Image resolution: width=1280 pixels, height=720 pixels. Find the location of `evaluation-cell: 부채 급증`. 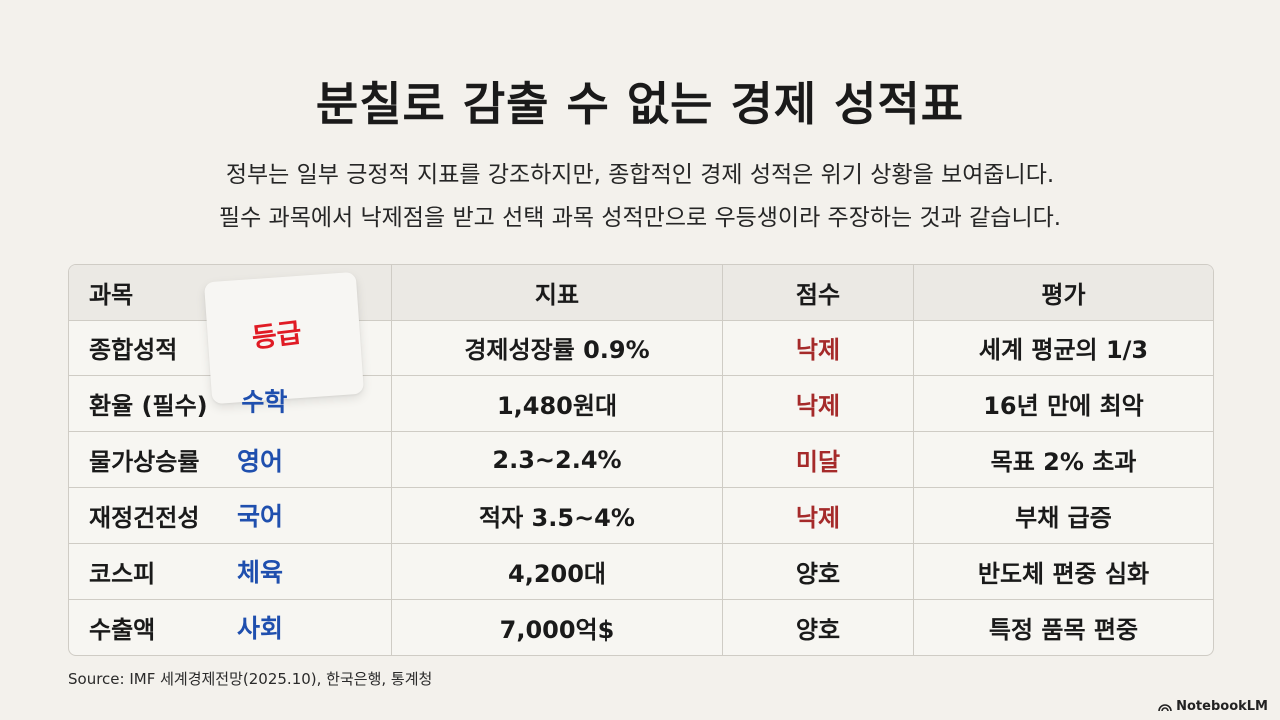

evaluation-cell: 부채 급증 is located at coordinates (1063, 515).